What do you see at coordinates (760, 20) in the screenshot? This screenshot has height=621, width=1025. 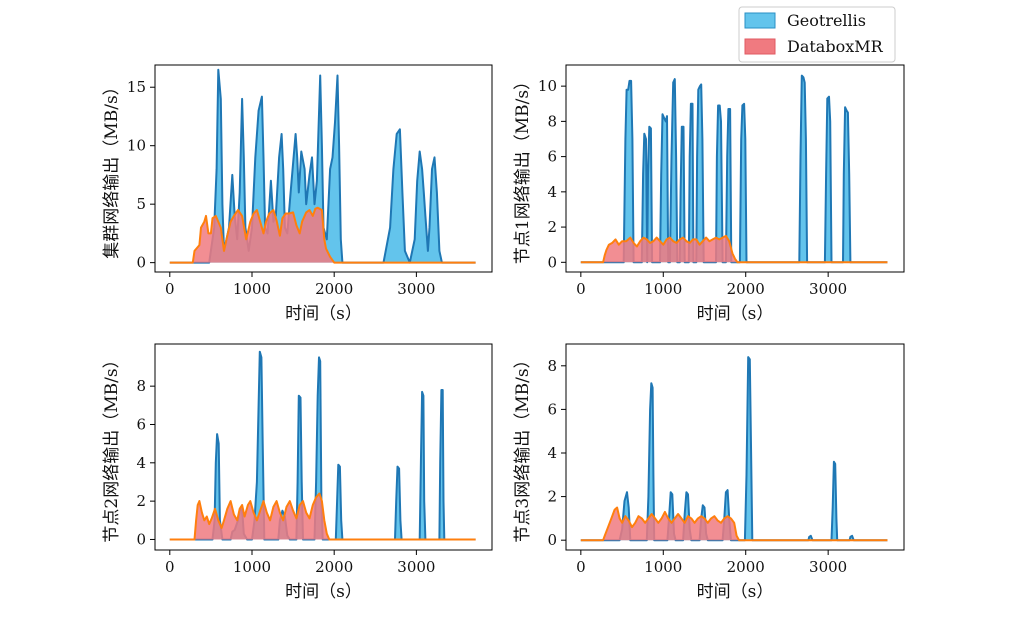 I see `legend-swatch-geotrellis` at bounding box center [760, 20].